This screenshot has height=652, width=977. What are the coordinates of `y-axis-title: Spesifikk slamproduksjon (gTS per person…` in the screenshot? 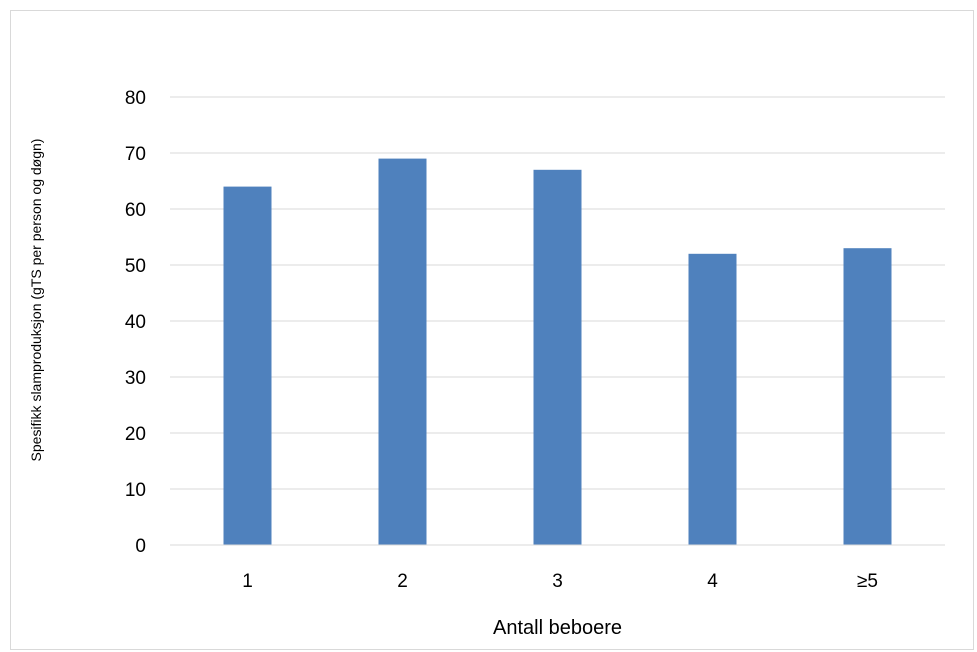 It's located at (36, 300).